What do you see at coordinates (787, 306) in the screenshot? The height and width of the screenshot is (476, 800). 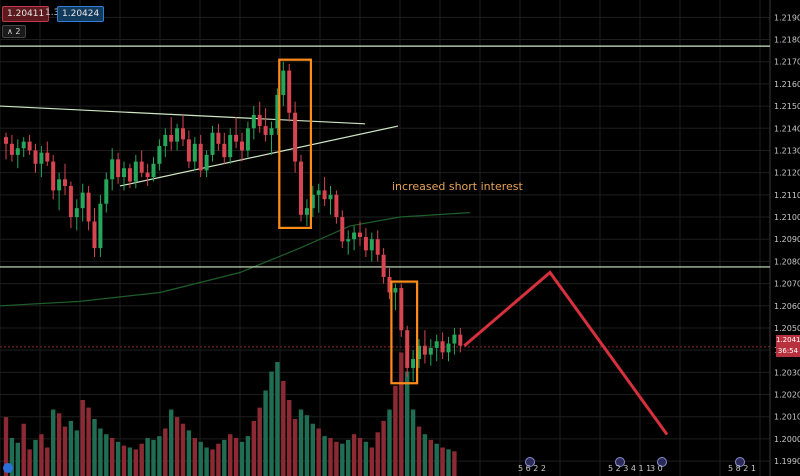 I see `price-tick-label: 1.20600` at bounding box center [787, 306].